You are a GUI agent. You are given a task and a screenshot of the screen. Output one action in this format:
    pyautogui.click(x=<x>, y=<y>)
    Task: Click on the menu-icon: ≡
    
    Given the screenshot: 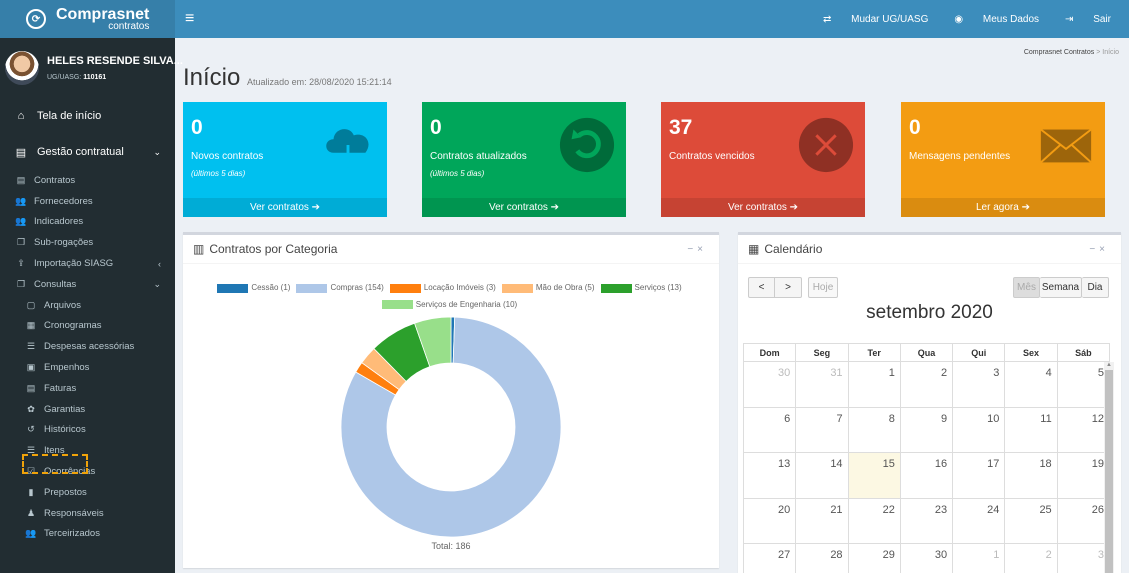 What is the action you would take?
    pyautogui.click(x=190, y=18)
    